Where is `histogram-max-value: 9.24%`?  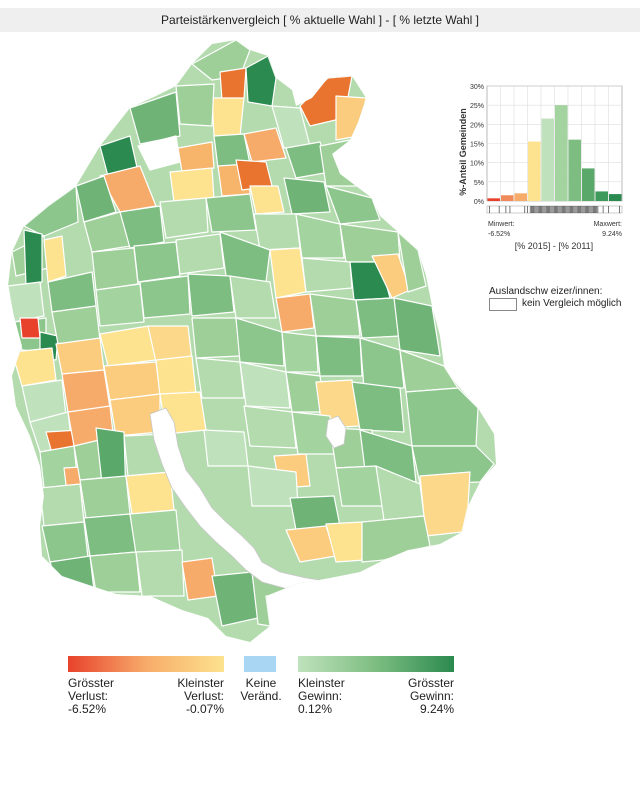
histogram-max-value: 9.24% is located at coordinates (612, 234).